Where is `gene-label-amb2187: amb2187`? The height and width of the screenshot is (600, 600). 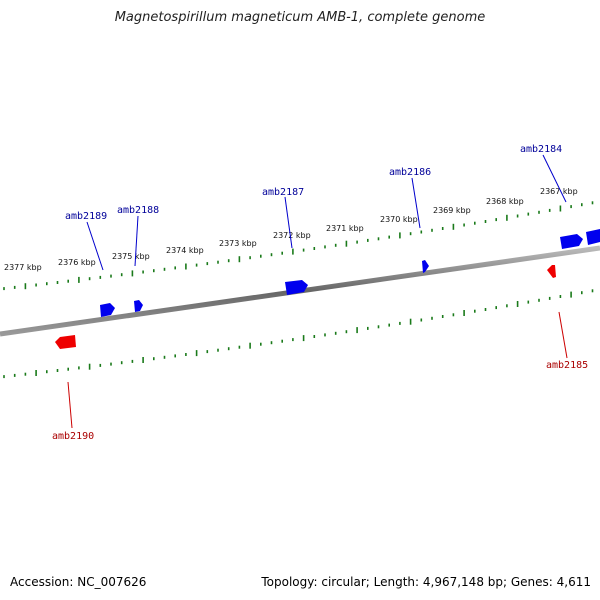
gene-label-amb2187: amb2187 is located at coordinates (283, 192).